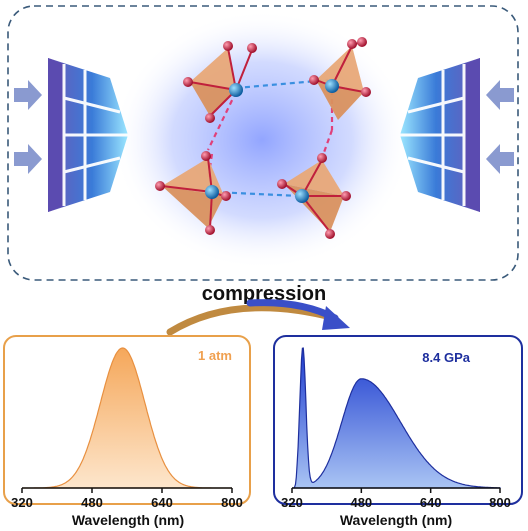 The width and height of the screenshot is (528, 531). Describe the element at coordinates (340, 78) in the screenshot. I see `tetrahedron-unit-top-right` at that location.